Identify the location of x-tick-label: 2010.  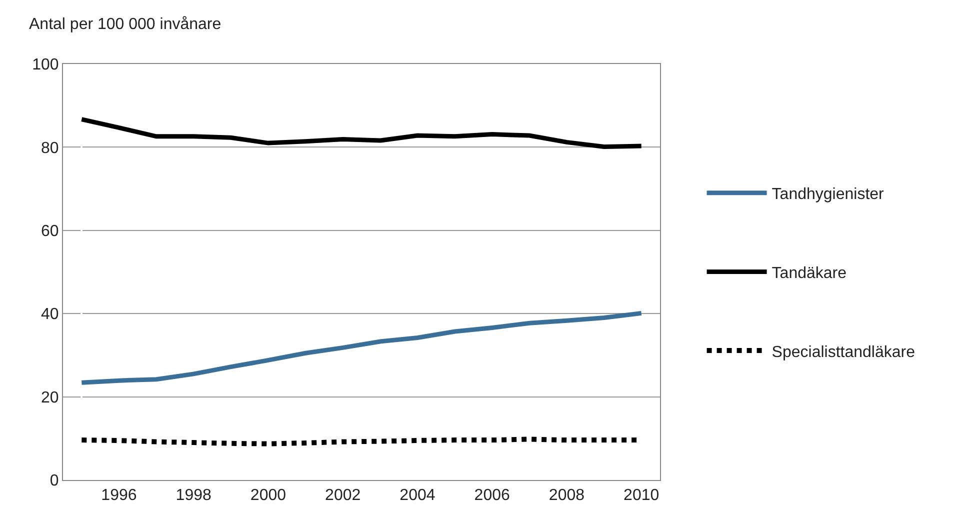
(642, 495).